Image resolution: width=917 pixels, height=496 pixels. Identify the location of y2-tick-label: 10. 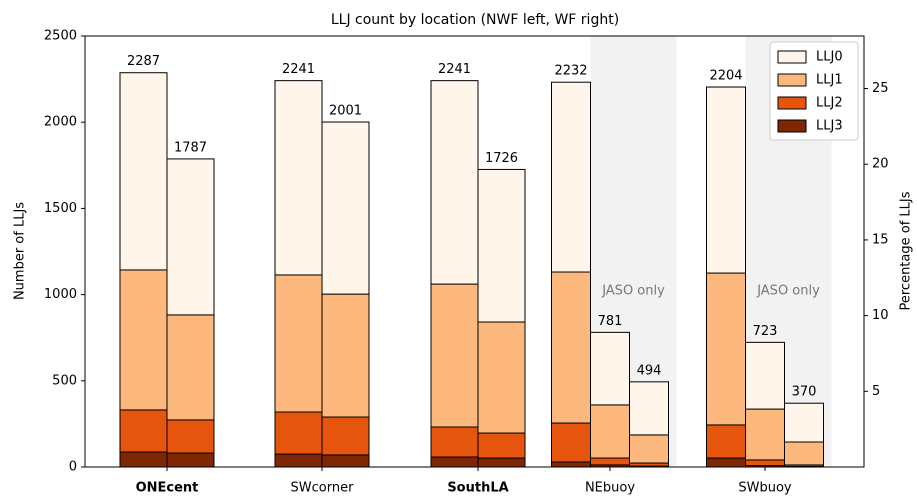
(880, 315).